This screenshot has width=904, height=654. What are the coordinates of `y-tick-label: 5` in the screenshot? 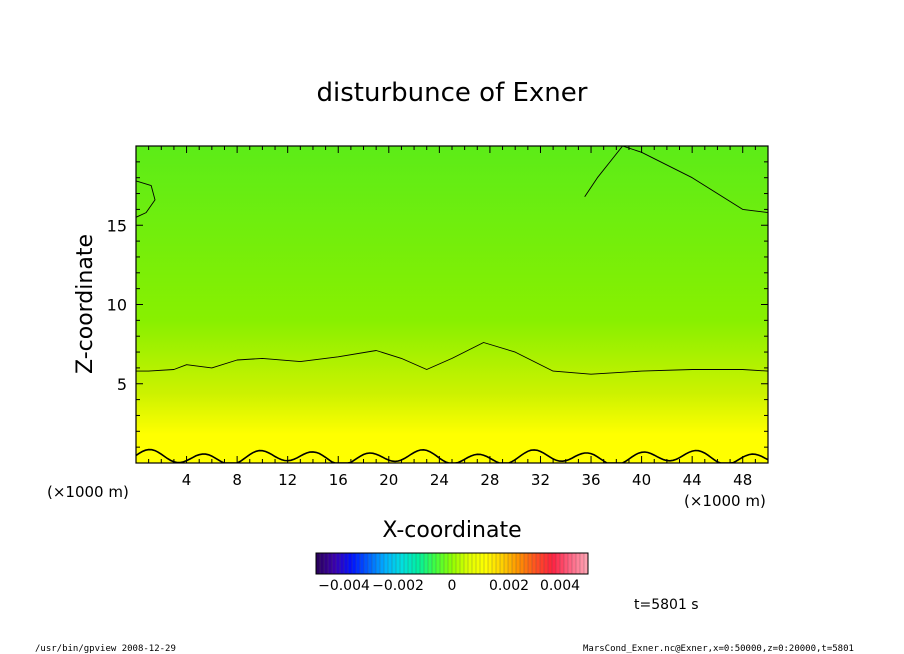 It's located at (122, 384).